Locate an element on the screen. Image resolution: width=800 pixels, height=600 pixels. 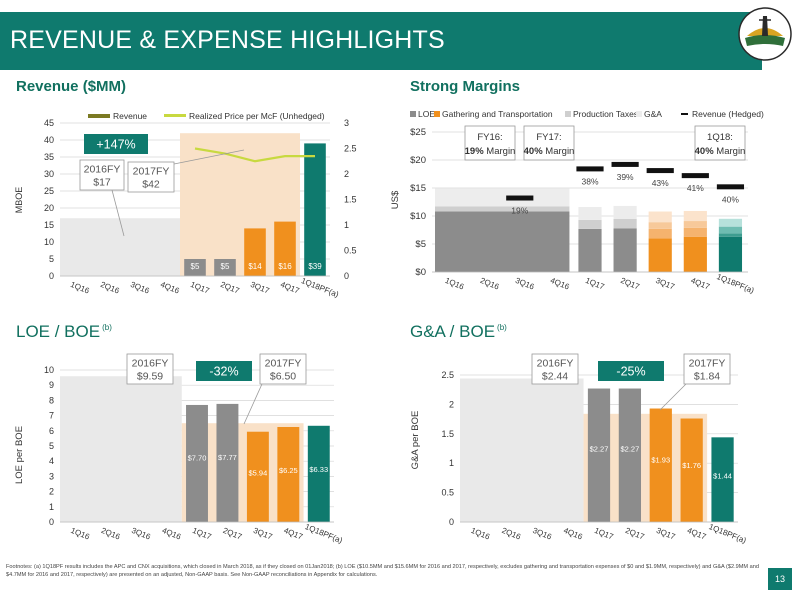
margins-legend-label-3: G&A is located at coordinates (653, 114).